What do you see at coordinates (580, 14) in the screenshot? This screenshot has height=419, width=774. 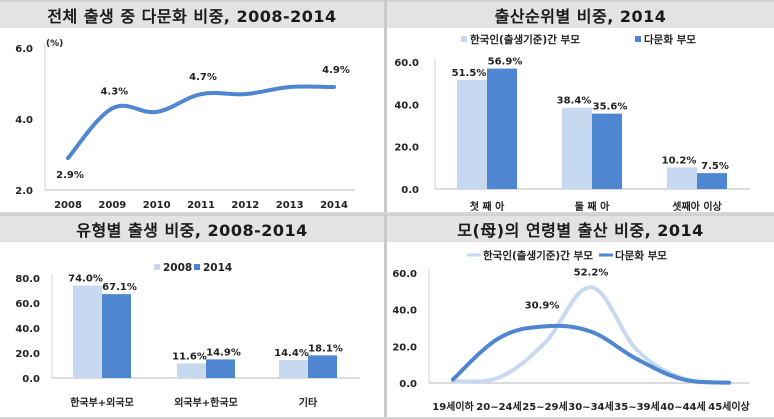 I see `chart-title: 출산순위별 비중, 2014` at bounding box center [580, 14].